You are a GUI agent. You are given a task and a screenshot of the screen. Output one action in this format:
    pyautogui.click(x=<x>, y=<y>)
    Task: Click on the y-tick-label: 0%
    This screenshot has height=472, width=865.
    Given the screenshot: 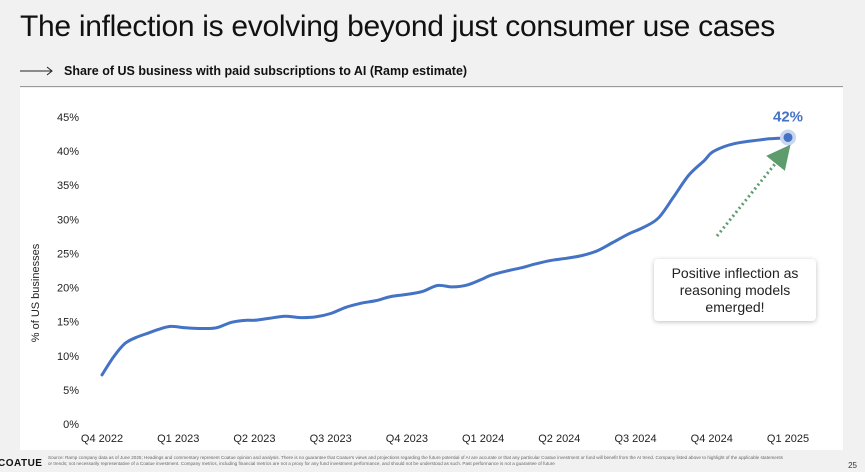 What is the action you would take?
    pyautogui.click(x=71, y=425)
    